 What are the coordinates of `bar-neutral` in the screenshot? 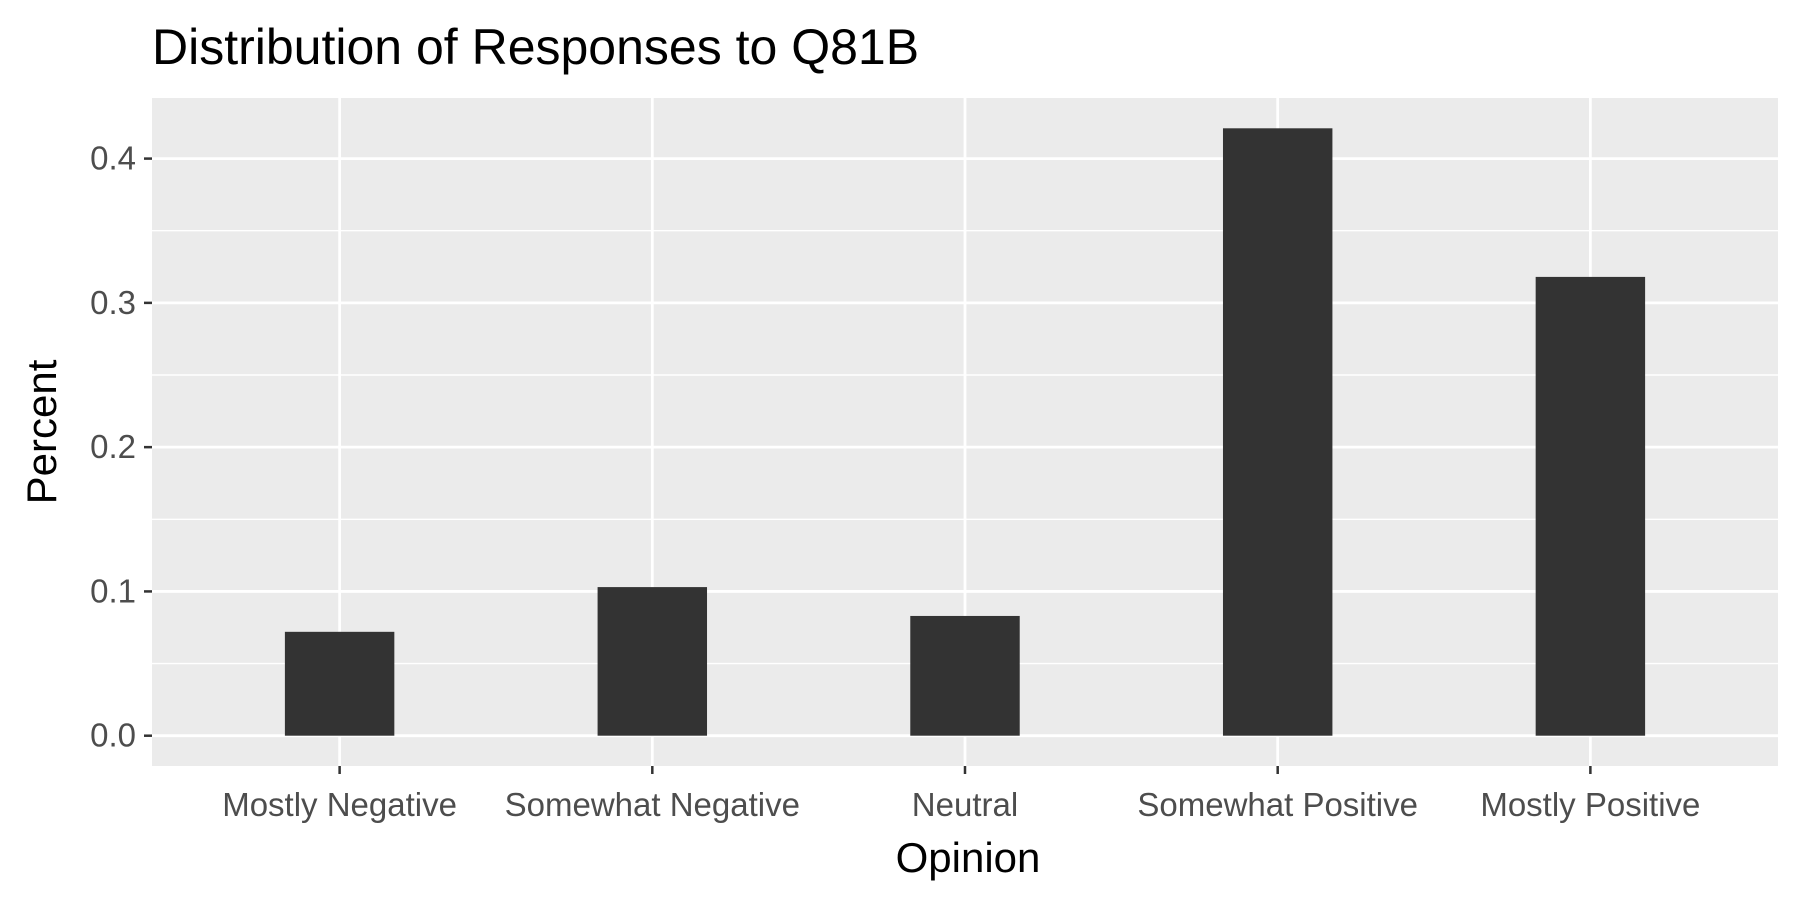 It's located at (965, 675).